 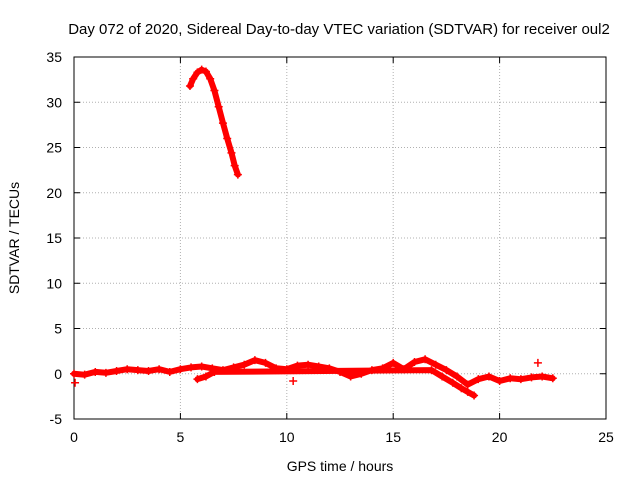 What do you see at coordinates (287, 437) in the screenshot?
I see `x-tick-label: 10` at bounding box center [287, 437].